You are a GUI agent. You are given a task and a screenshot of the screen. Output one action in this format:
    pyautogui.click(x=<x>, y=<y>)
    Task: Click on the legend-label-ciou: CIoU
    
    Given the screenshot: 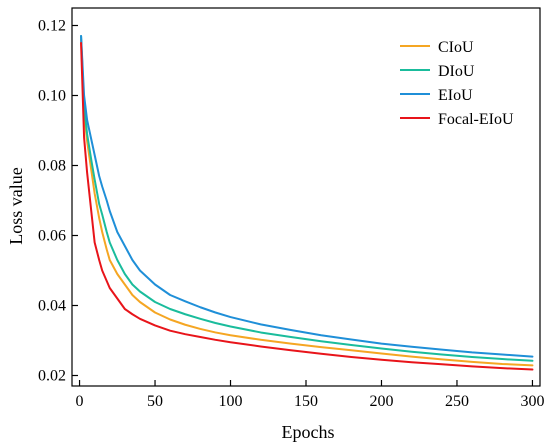 What is the action you would take?
    pyautogui.click(x=456, y=47)
    